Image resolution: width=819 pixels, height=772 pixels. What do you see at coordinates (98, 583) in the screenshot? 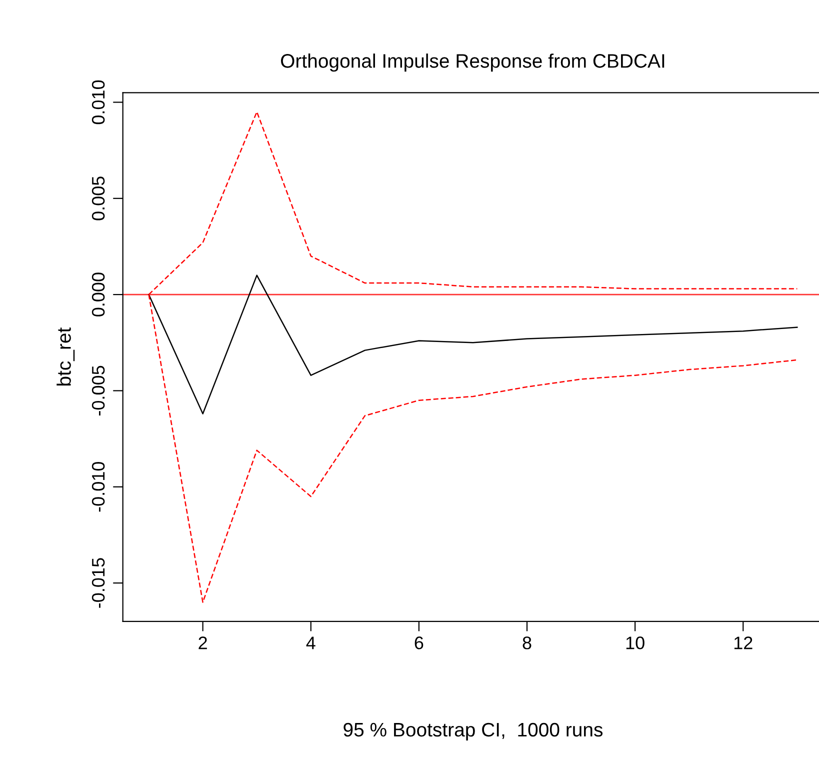
I see `y-tick-label: -0.015` at bounding box center [98, 583].